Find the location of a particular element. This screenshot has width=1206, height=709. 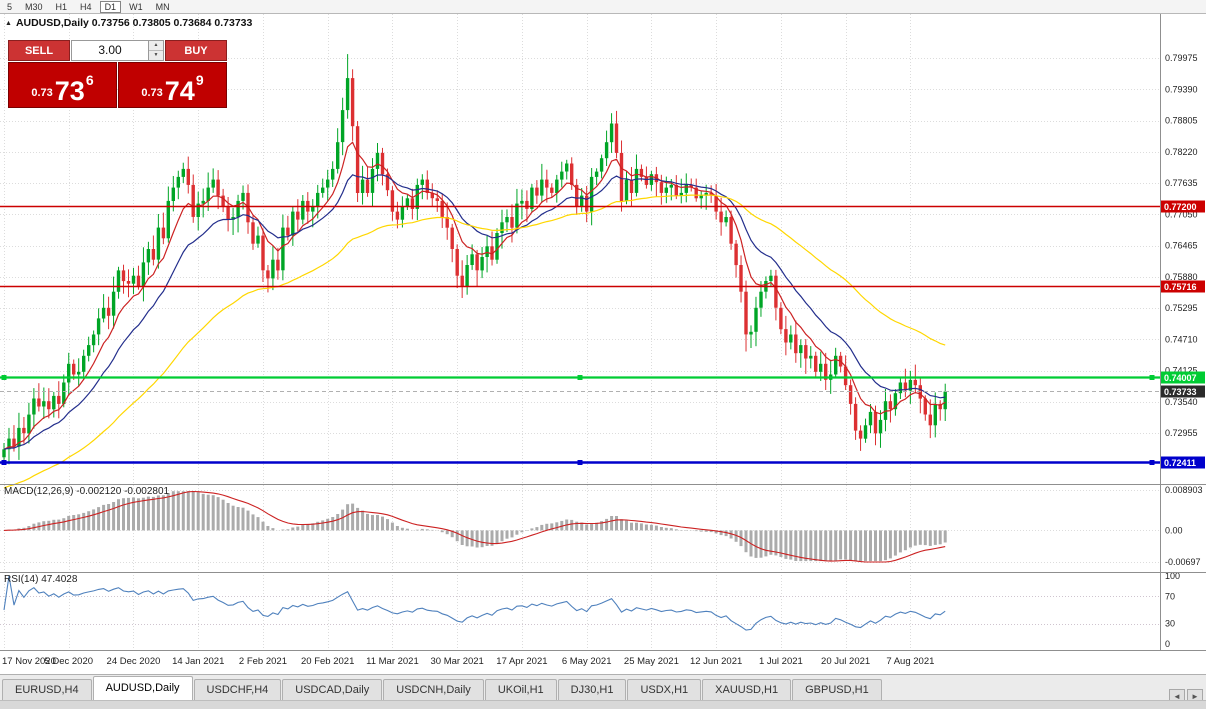

sell-price-display: 0.73 73 6 is located at coordinates (62, 85).